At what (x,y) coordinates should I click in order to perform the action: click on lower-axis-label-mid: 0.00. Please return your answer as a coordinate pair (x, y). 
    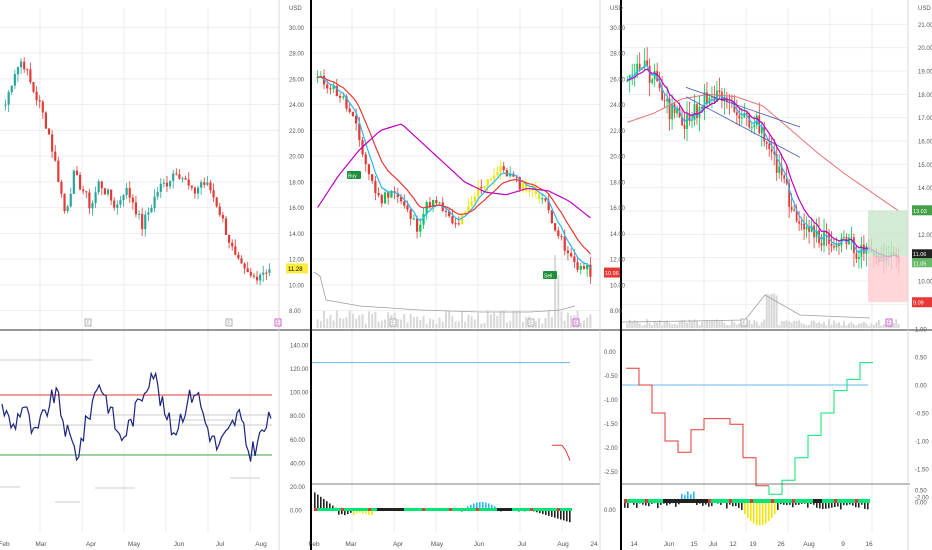
    Looking at the image, I should click on (610, 353).